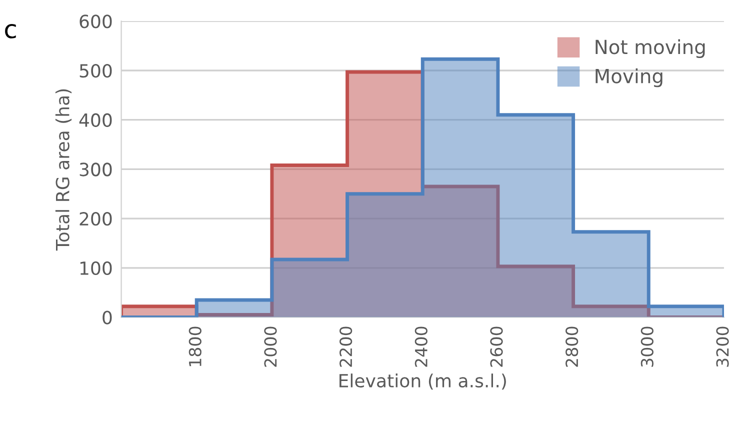 The height and width of the screenshot is (423, 735). What do you see at coordinates (96, 21) in the screenshot?
I see `y-tick-label: 600` at bounding box center [96, 21].